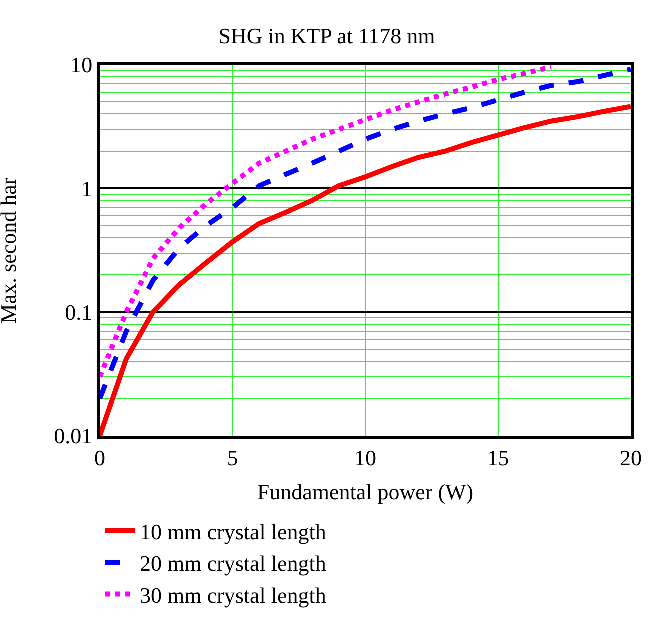 The image size is (654, 627). I want to click on y-tick-label: 0.1, so click(79, 313).